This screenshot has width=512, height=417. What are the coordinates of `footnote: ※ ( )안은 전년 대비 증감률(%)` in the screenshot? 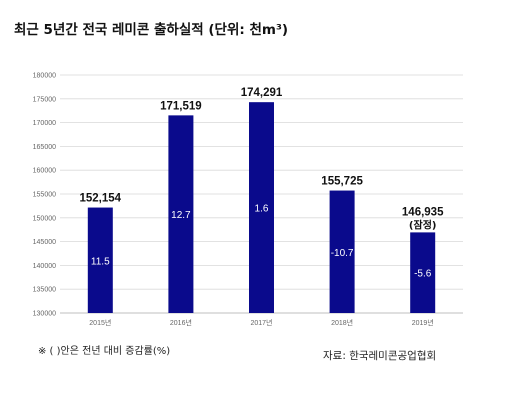 It's located at (104, 351).